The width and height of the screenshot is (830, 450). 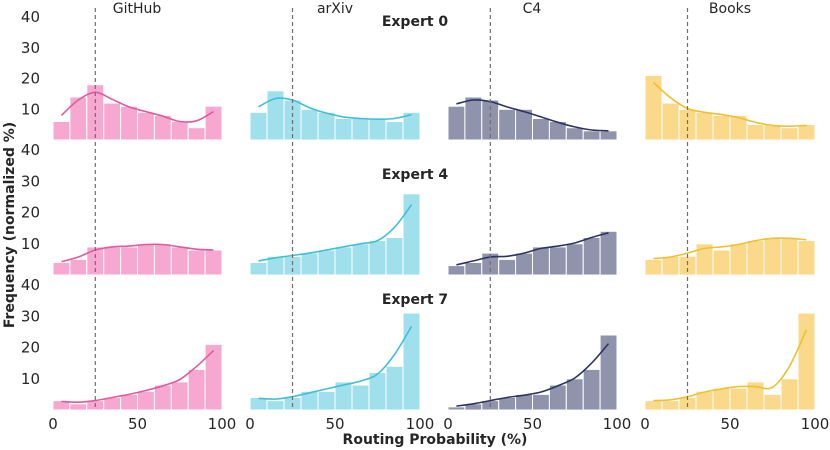 What do you see at coordinates (729, 104) in the screenshot?
I see `kde-curve-expert-0-books` at bounding box center [729, 104].